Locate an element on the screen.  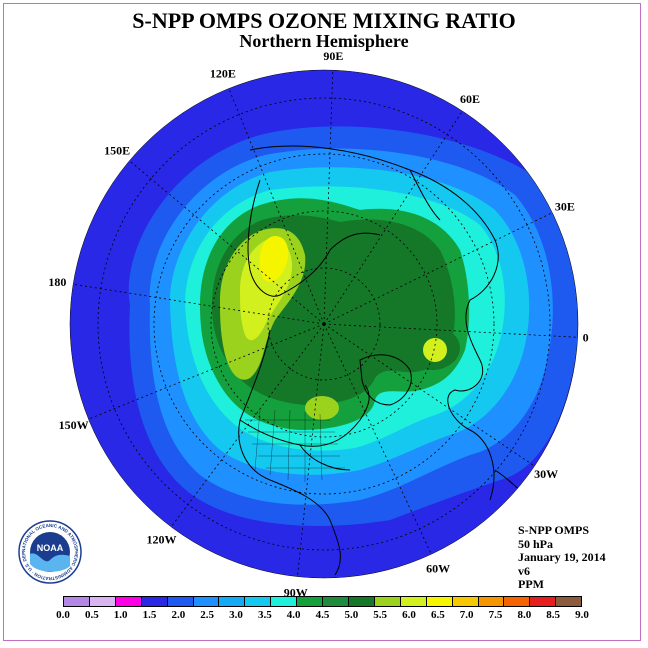
colorbar-tick-label: 7.0 is located at coordinates (466, 615).